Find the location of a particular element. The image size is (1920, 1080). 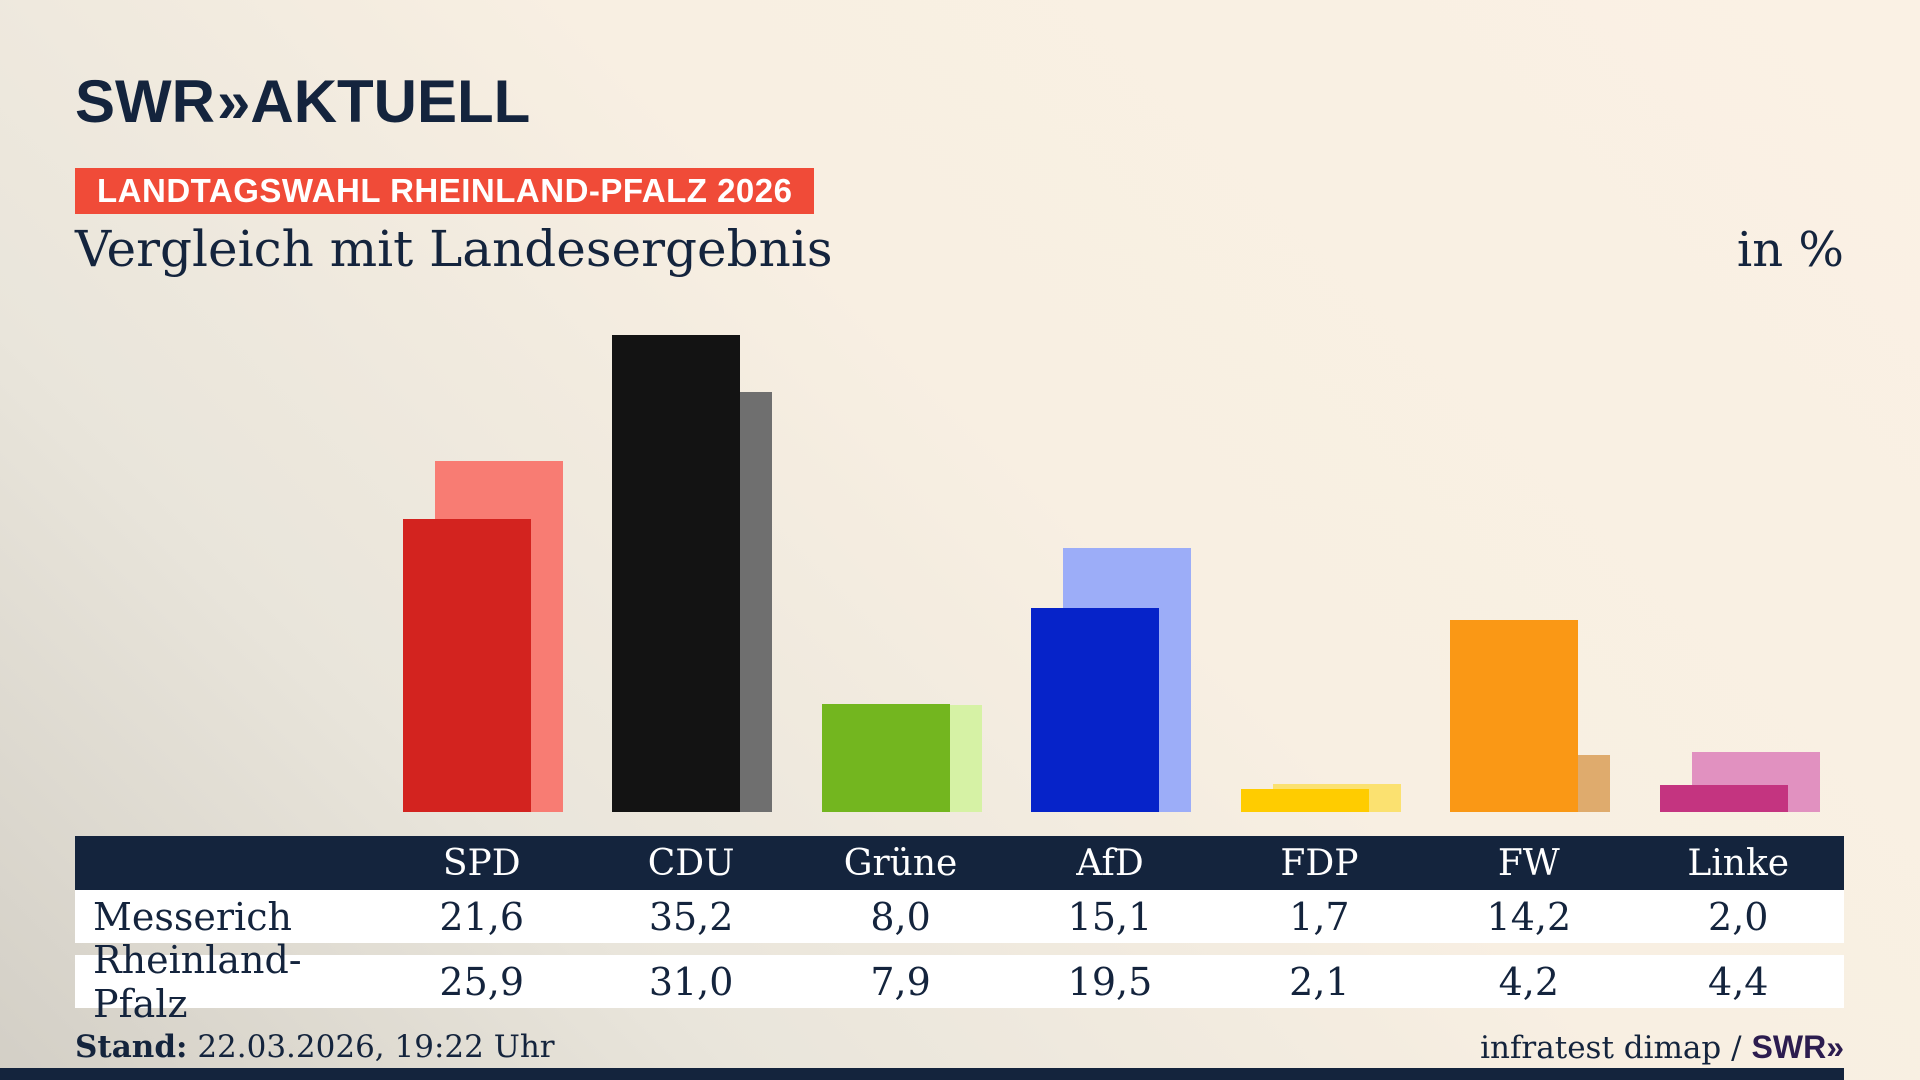

table-cell-messerich-afd: 15,1 is located at coordinates (1110, 916).